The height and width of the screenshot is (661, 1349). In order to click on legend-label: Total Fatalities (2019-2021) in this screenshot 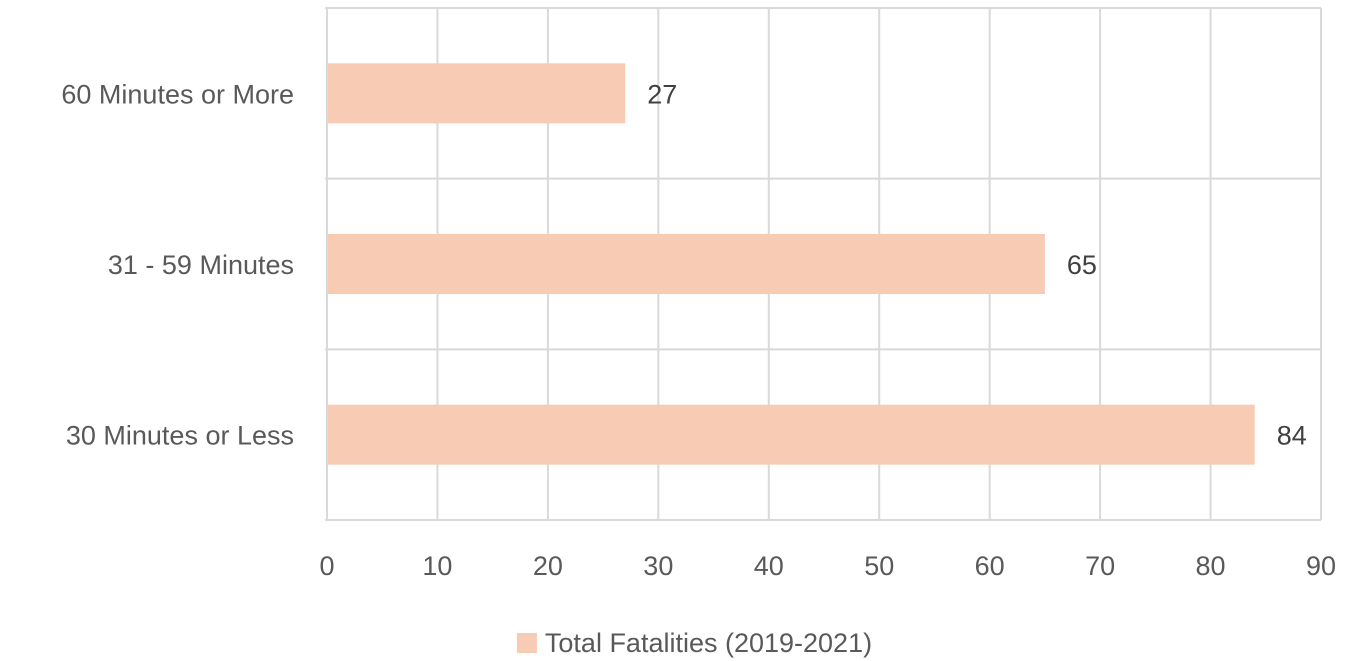, I will do `click(708, 643)`.